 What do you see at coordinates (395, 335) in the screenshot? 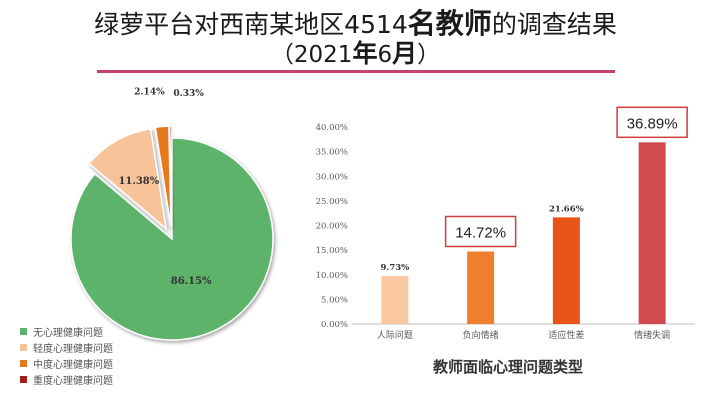
I see `x-tick-label-interpersonal: 人际问题` at bounding box center [395, 335].